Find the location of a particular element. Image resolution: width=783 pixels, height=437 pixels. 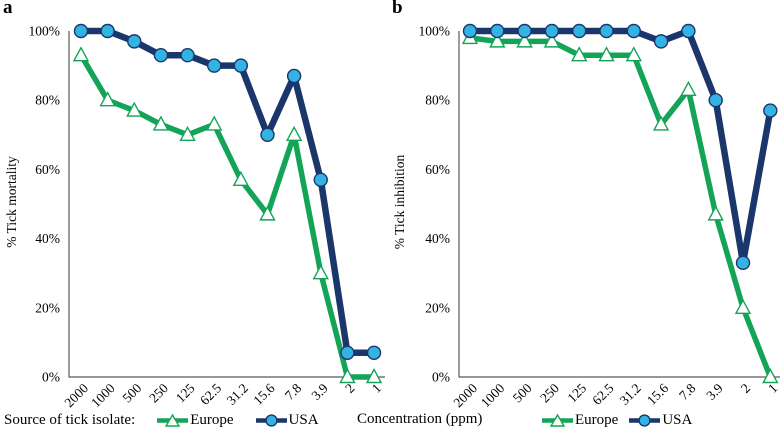

legend-item-usa-b: USA is located at coordinates (660, 420).